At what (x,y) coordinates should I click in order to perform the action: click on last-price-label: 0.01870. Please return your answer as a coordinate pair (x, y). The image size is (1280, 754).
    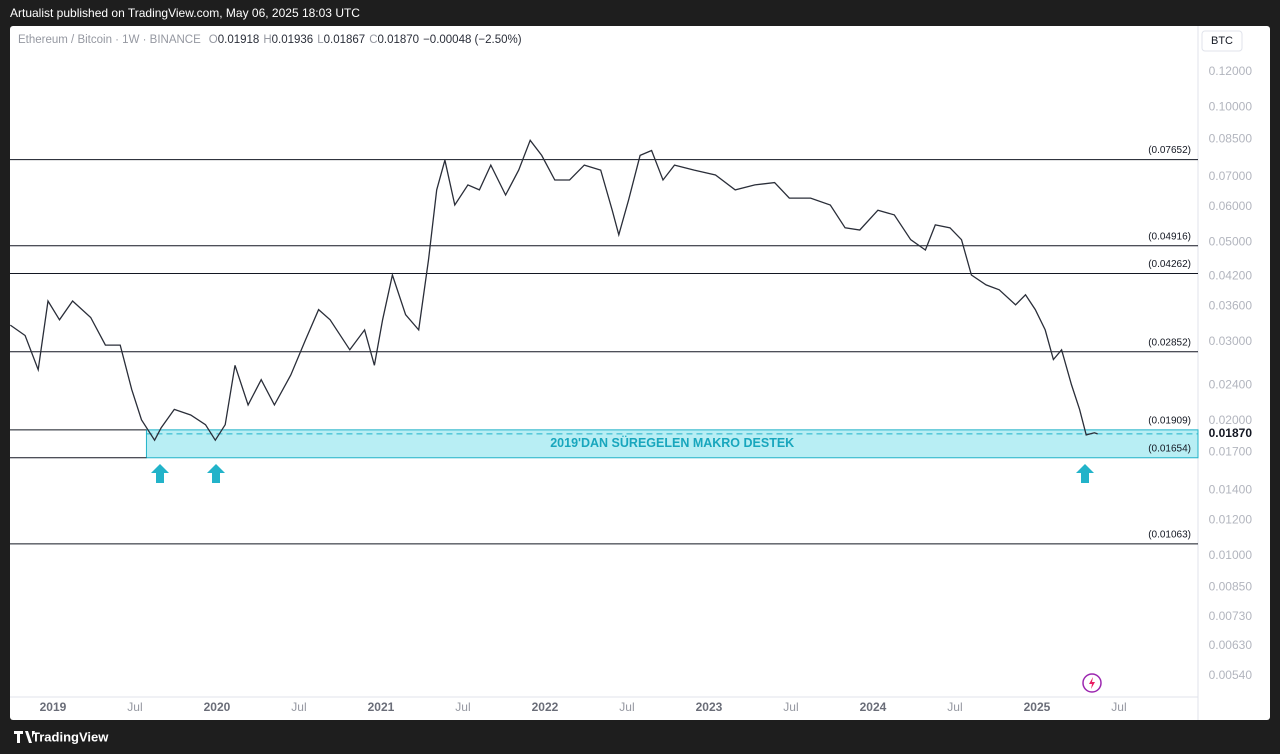
    Looking at the image, I should click on (1231, 433).